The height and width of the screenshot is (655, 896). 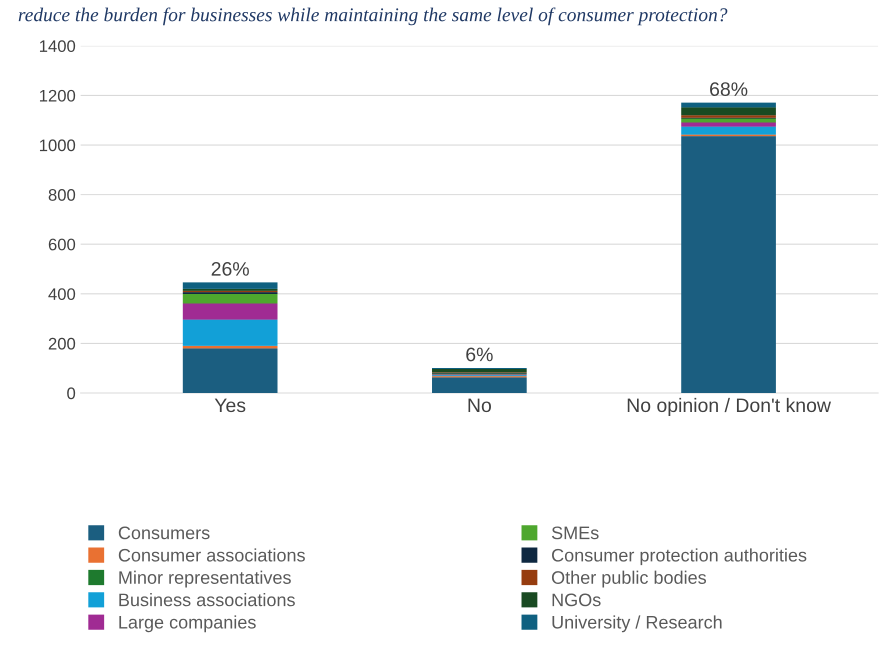 What do you see at coordinates (164, 533) in the screenshot?
I see `legend-label: Consumers` at bounding box center [164, 533].